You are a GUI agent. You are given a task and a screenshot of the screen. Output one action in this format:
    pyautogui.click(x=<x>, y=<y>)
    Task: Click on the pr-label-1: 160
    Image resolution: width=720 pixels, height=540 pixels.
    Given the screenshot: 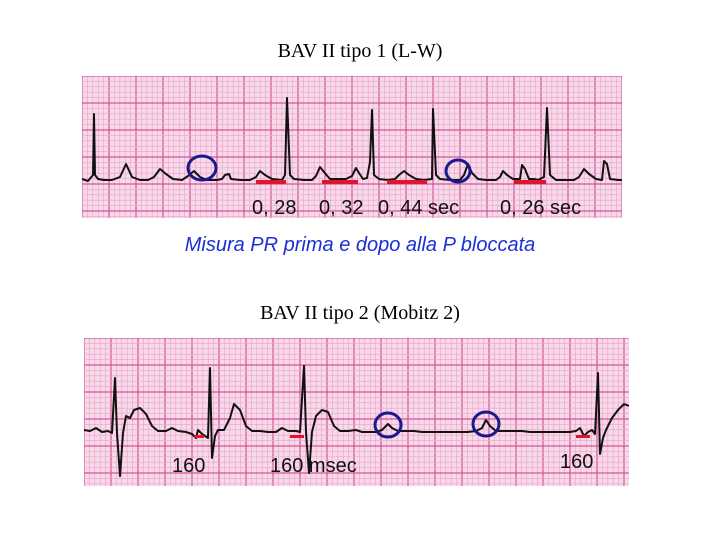 What is the action you would take?
    pyautogui.click(x=188, y=466)
    